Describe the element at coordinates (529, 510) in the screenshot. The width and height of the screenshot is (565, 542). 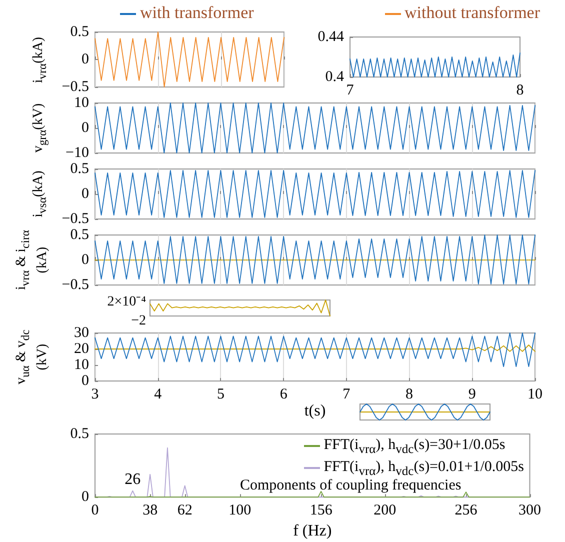
I see `x-tick-label: 300` at that location.